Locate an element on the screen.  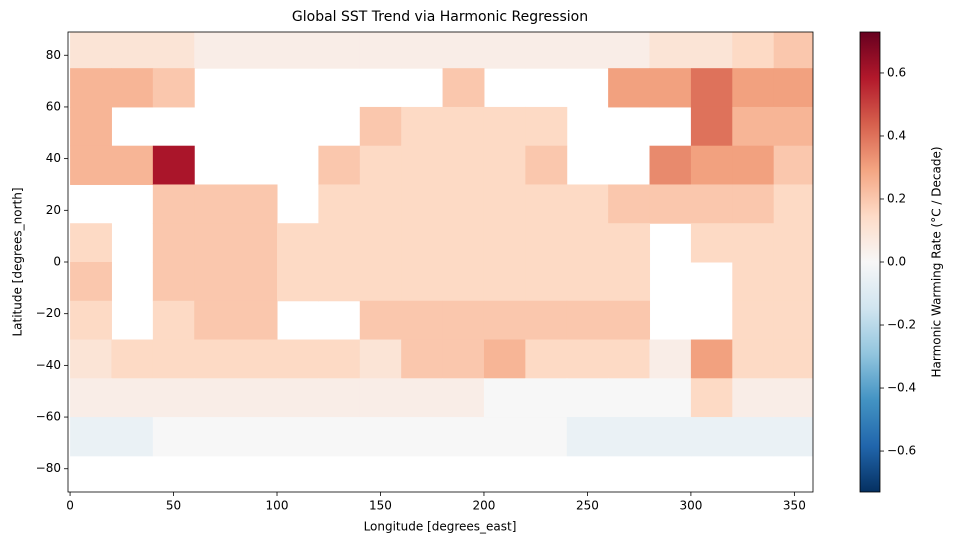
y-tick-label: −80 is located at coordinates (48, 468).